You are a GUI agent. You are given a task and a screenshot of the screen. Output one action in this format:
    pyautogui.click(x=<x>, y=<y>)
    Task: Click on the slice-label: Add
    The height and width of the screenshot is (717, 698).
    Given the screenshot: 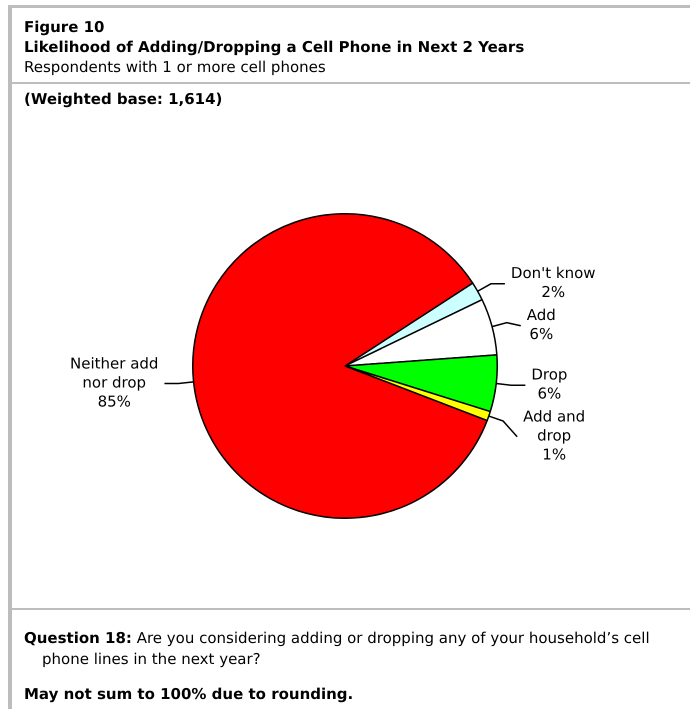 What is the action you would take?
    pyautogui.click(x=541, y=315)
    